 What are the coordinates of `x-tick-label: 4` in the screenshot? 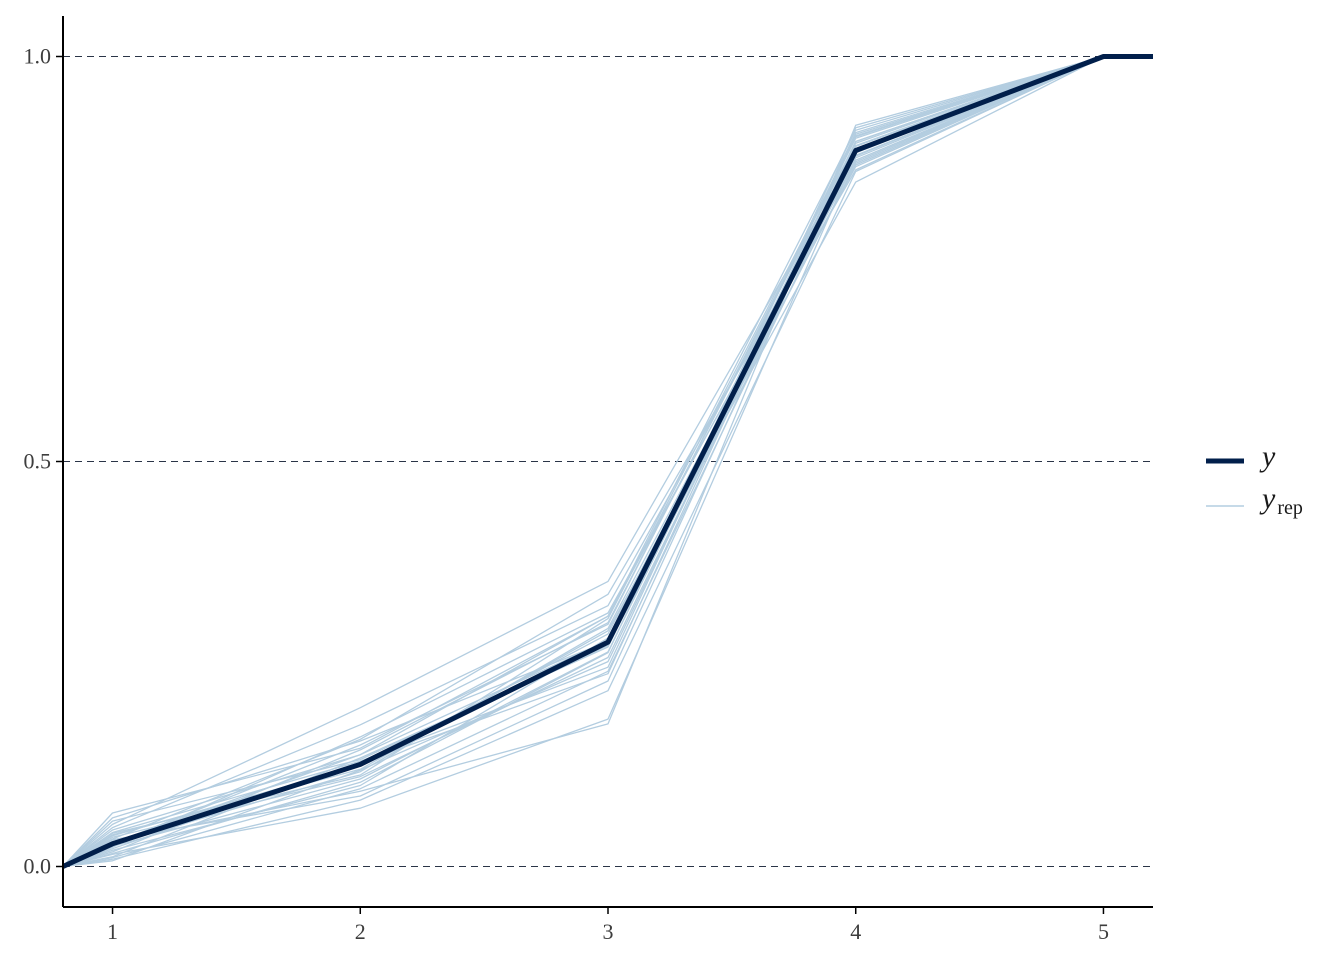 It's located at (855, 931).